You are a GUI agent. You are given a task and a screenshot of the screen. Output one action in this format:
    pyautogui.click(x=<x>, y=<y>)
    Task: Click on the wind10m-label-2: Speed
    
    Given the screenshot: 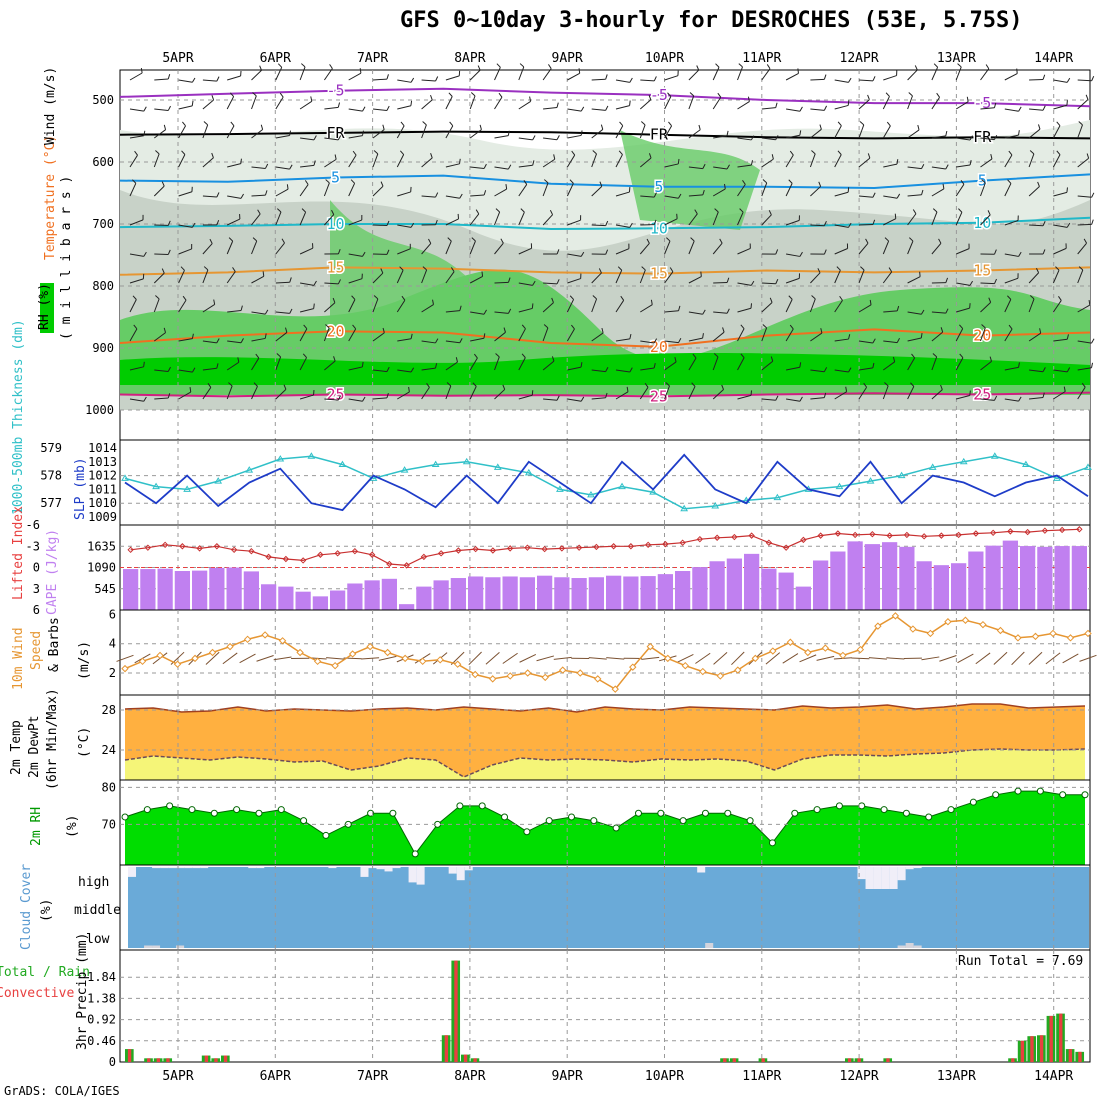 What is the action you would take?
    pyautogui.click(x=36, y=650)
    